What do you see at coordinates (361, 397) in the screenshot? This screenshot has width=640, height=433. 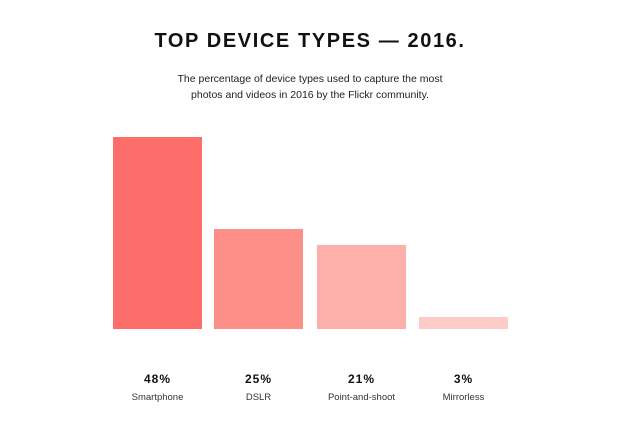 I see `category-label-point-and-shoot: Point-and-shoot` at bounding box center [361, 397].